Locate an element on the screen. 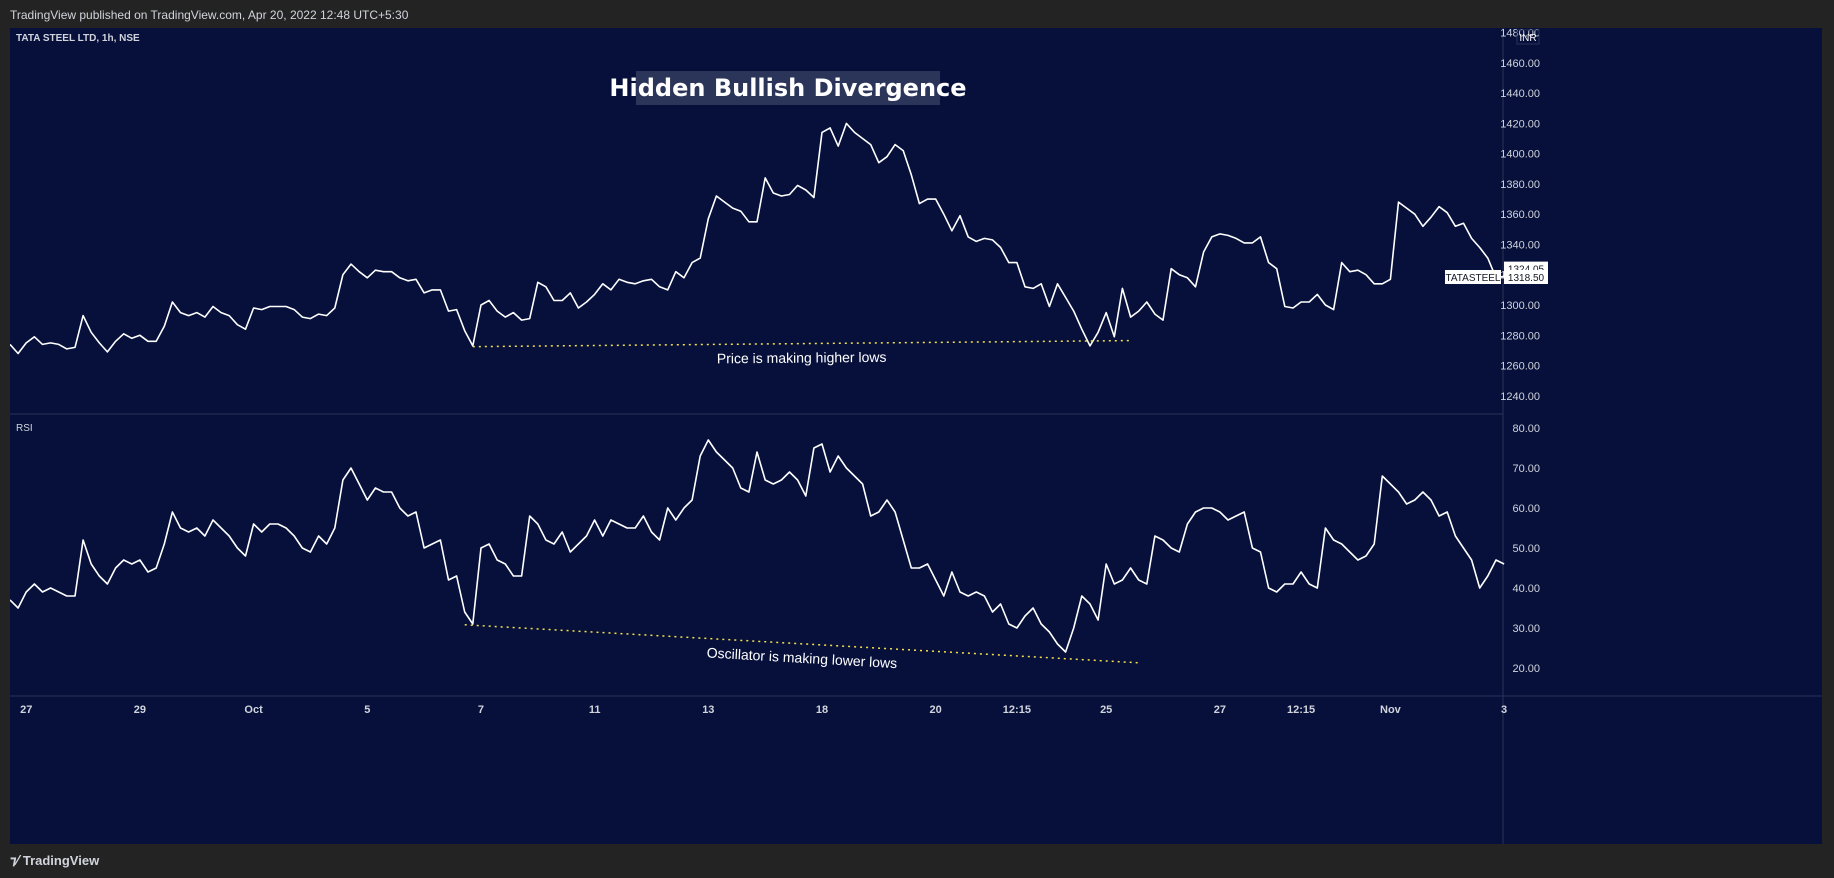  rsi-annotation-text: Oscillator is making lower lows is located at coordinates (801, 657).